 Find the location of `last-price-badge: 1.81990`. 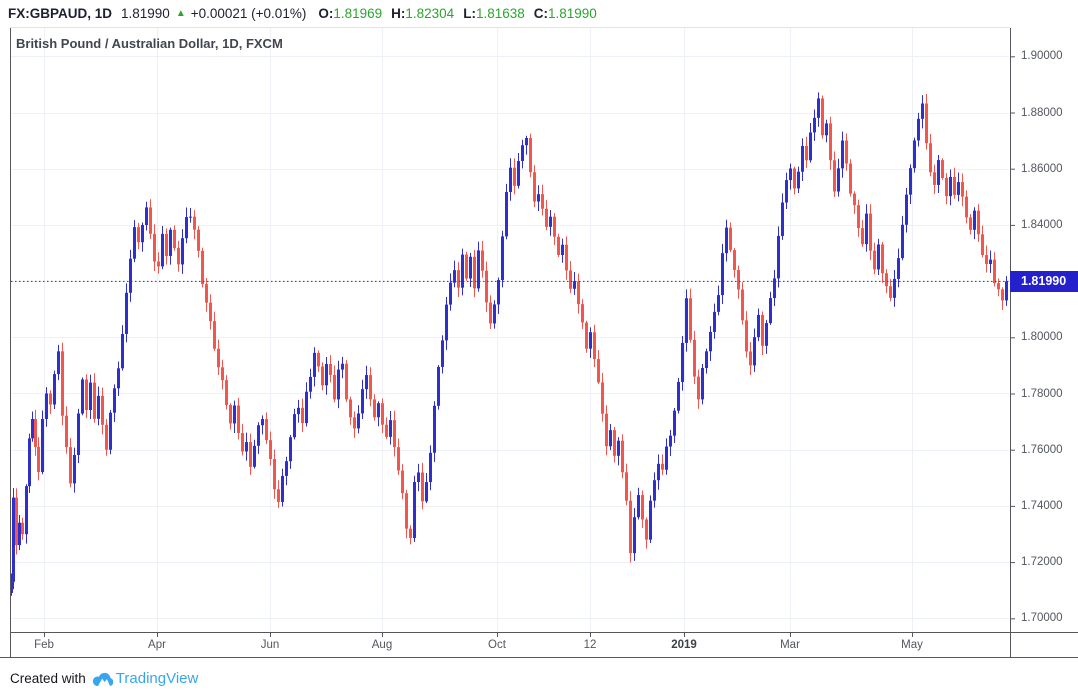

last-price-badge: 1.81990 is located at coordinates (1044, 281).